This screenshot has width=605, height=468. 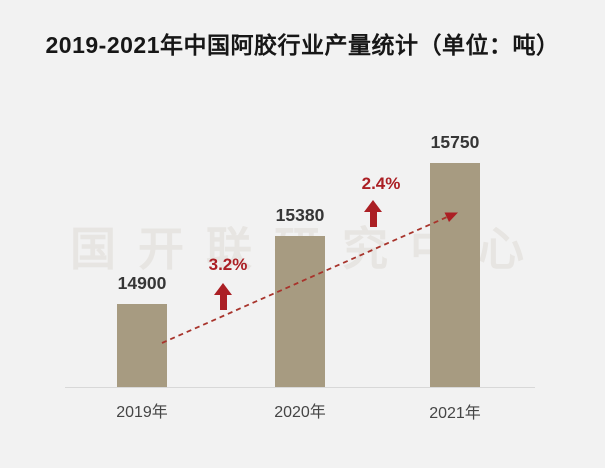 I want to click on axis-label-2019: 2019年, so click(x=142, y=412).